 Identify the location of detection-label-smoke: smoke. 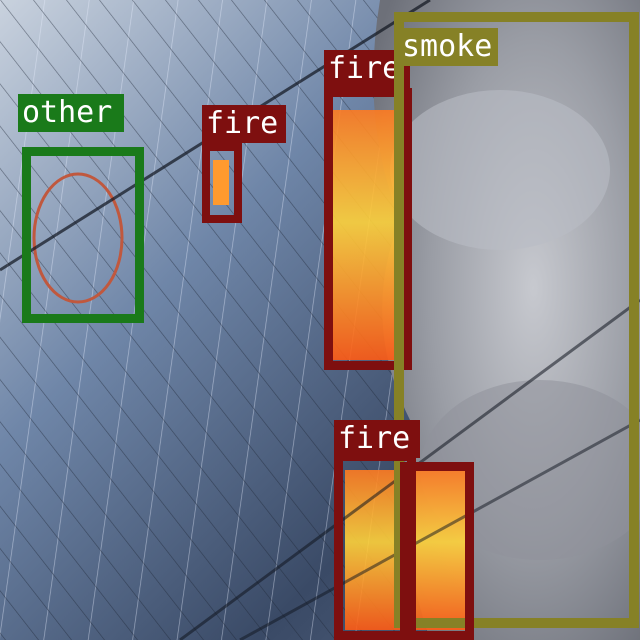
(448, 47).